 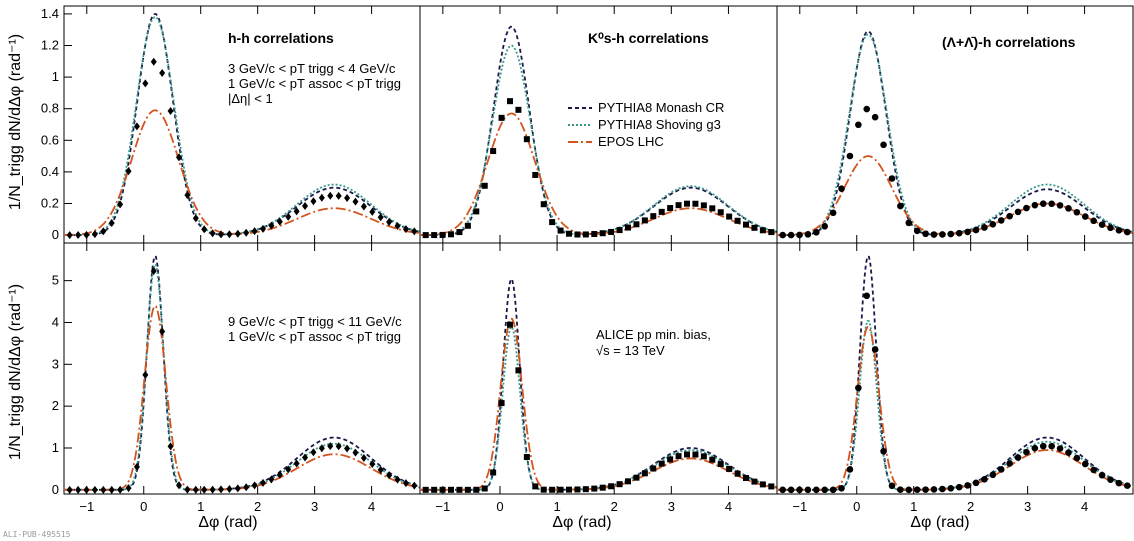 What do you see at coordinates (556, 506) in the screenshot?
I see `x-tick-label: 1` at bounding box center [556, 506].